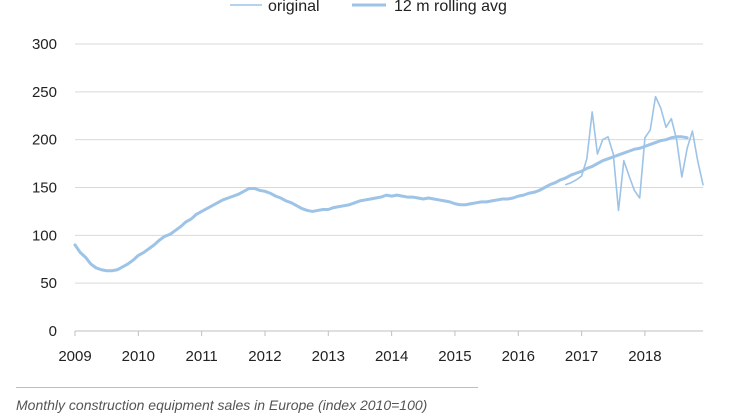  What do you see at coordinates (391, 356) in the screenshot?
I see `x-tick-label: 2014` at bounding box center [391, 356].